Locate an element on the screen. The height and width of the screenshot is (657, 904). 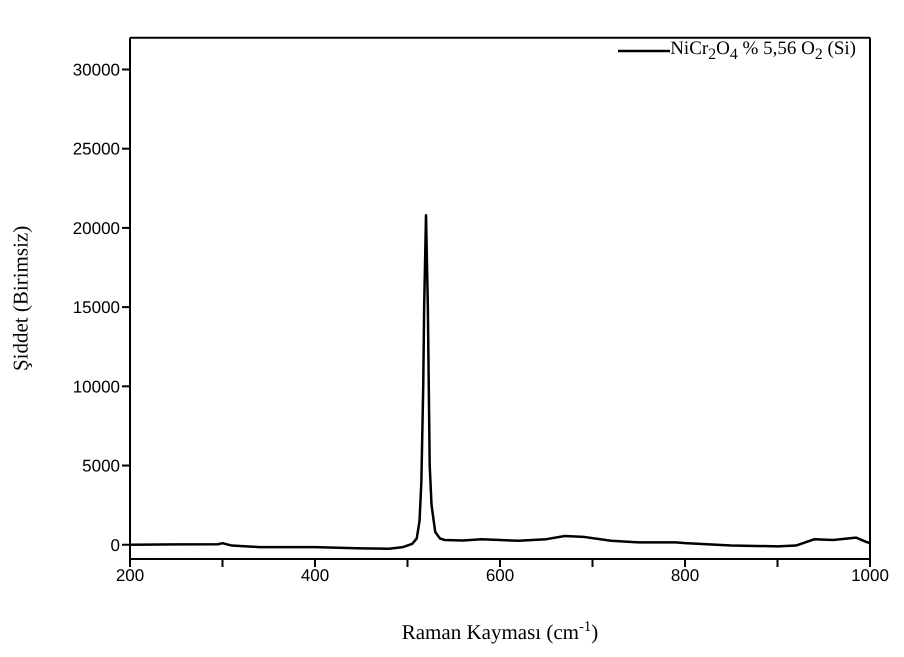
x-tick-label: 800 is located at coordinates (685, 576).